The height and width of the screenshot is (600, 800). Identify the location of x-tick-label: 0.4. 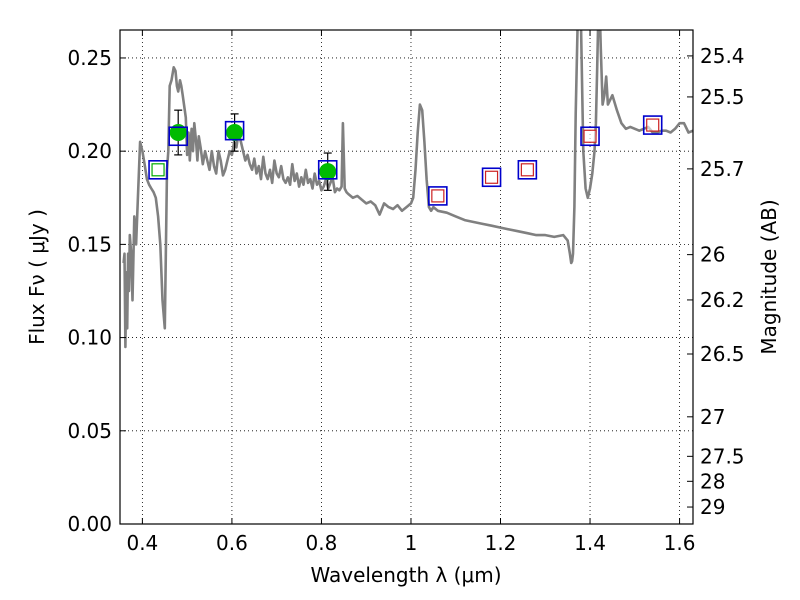
(142, 543).